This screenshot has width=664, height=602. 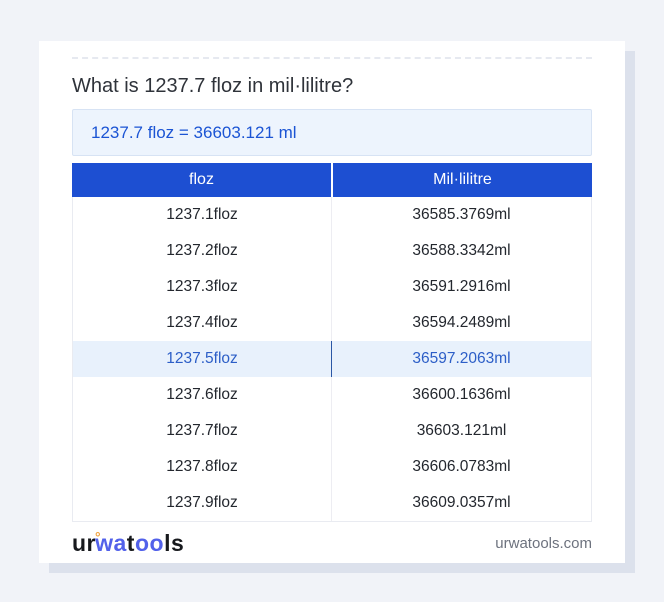 I want to click on floz-cell: 1237.1floz, so click(x=202, y=215).